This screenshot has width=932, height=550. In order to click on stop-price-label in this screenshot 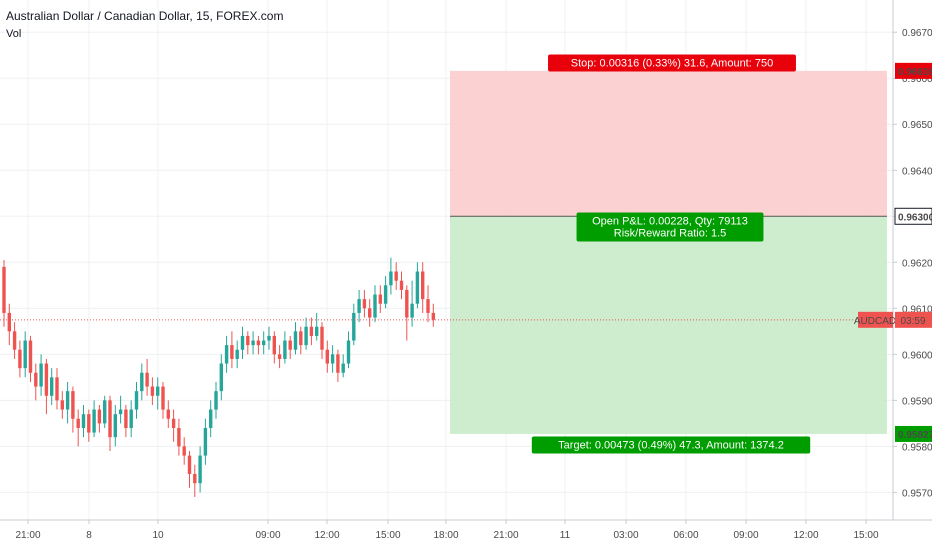, I will do `click(913, 70)`.